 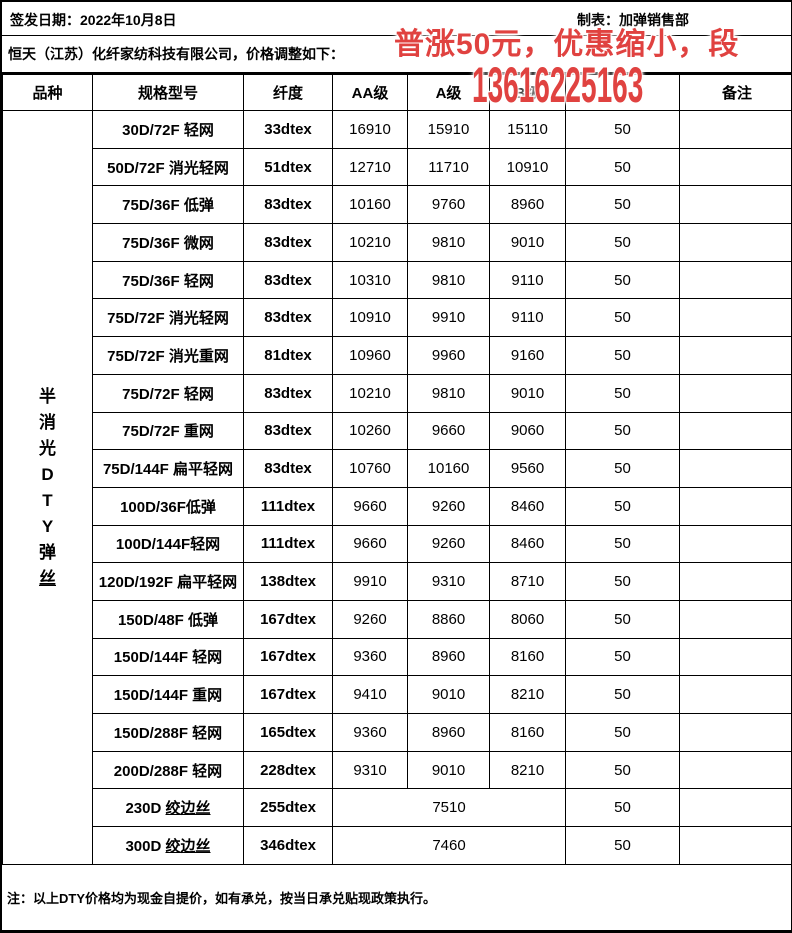 I want to click on spec-cell: 75D/72F 消光轻网, so click(x=168, y=318).